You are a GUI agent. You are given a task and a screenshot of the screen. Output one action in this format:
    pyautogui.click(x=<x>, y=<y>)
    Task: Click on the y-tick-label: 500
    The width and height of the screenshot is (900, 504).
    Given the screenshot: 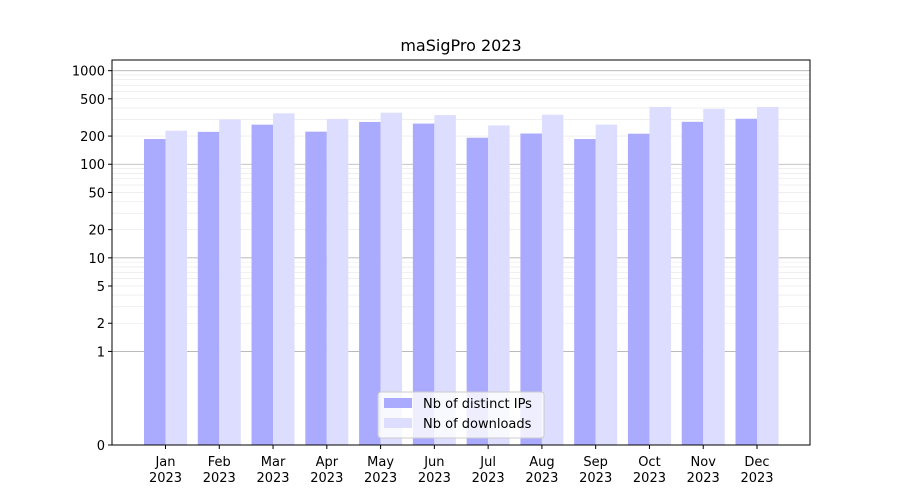 What is the action you would take?
    pyautogui.click(x=92, y=100)
    